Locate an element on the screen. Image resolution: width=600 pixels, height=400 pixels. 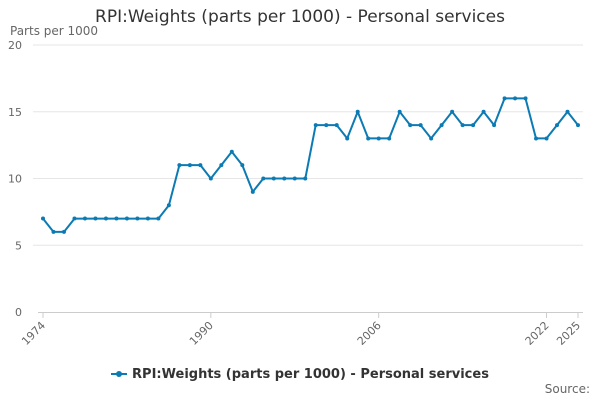
y-tick-label: 20 is located at coordinates (15, 45).